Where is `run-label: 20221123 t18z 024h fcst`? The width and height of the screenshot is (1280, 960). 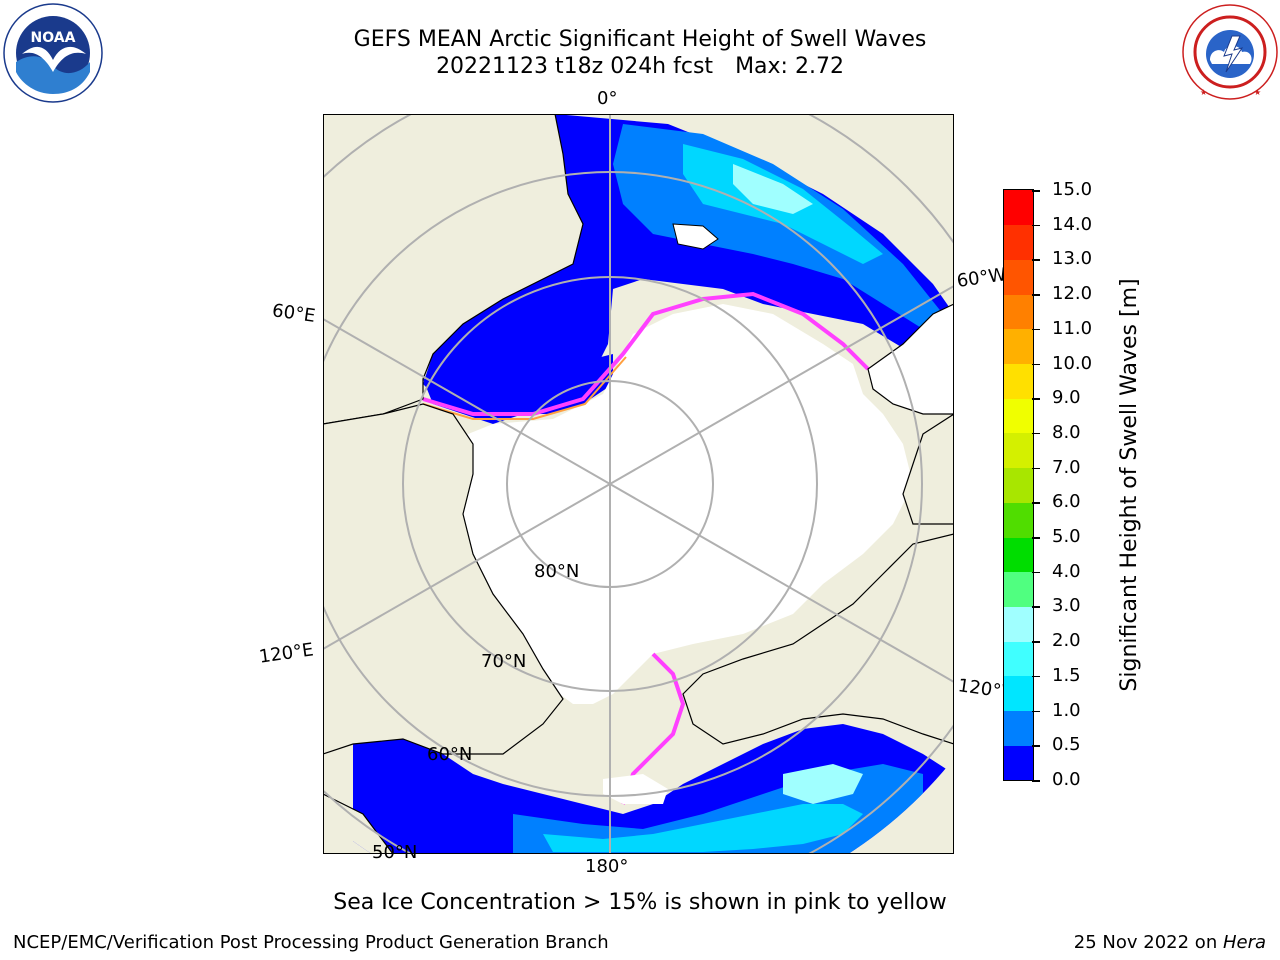
run-label: 20221123 t18z 024h fcst is located at coordinates (575, 66).